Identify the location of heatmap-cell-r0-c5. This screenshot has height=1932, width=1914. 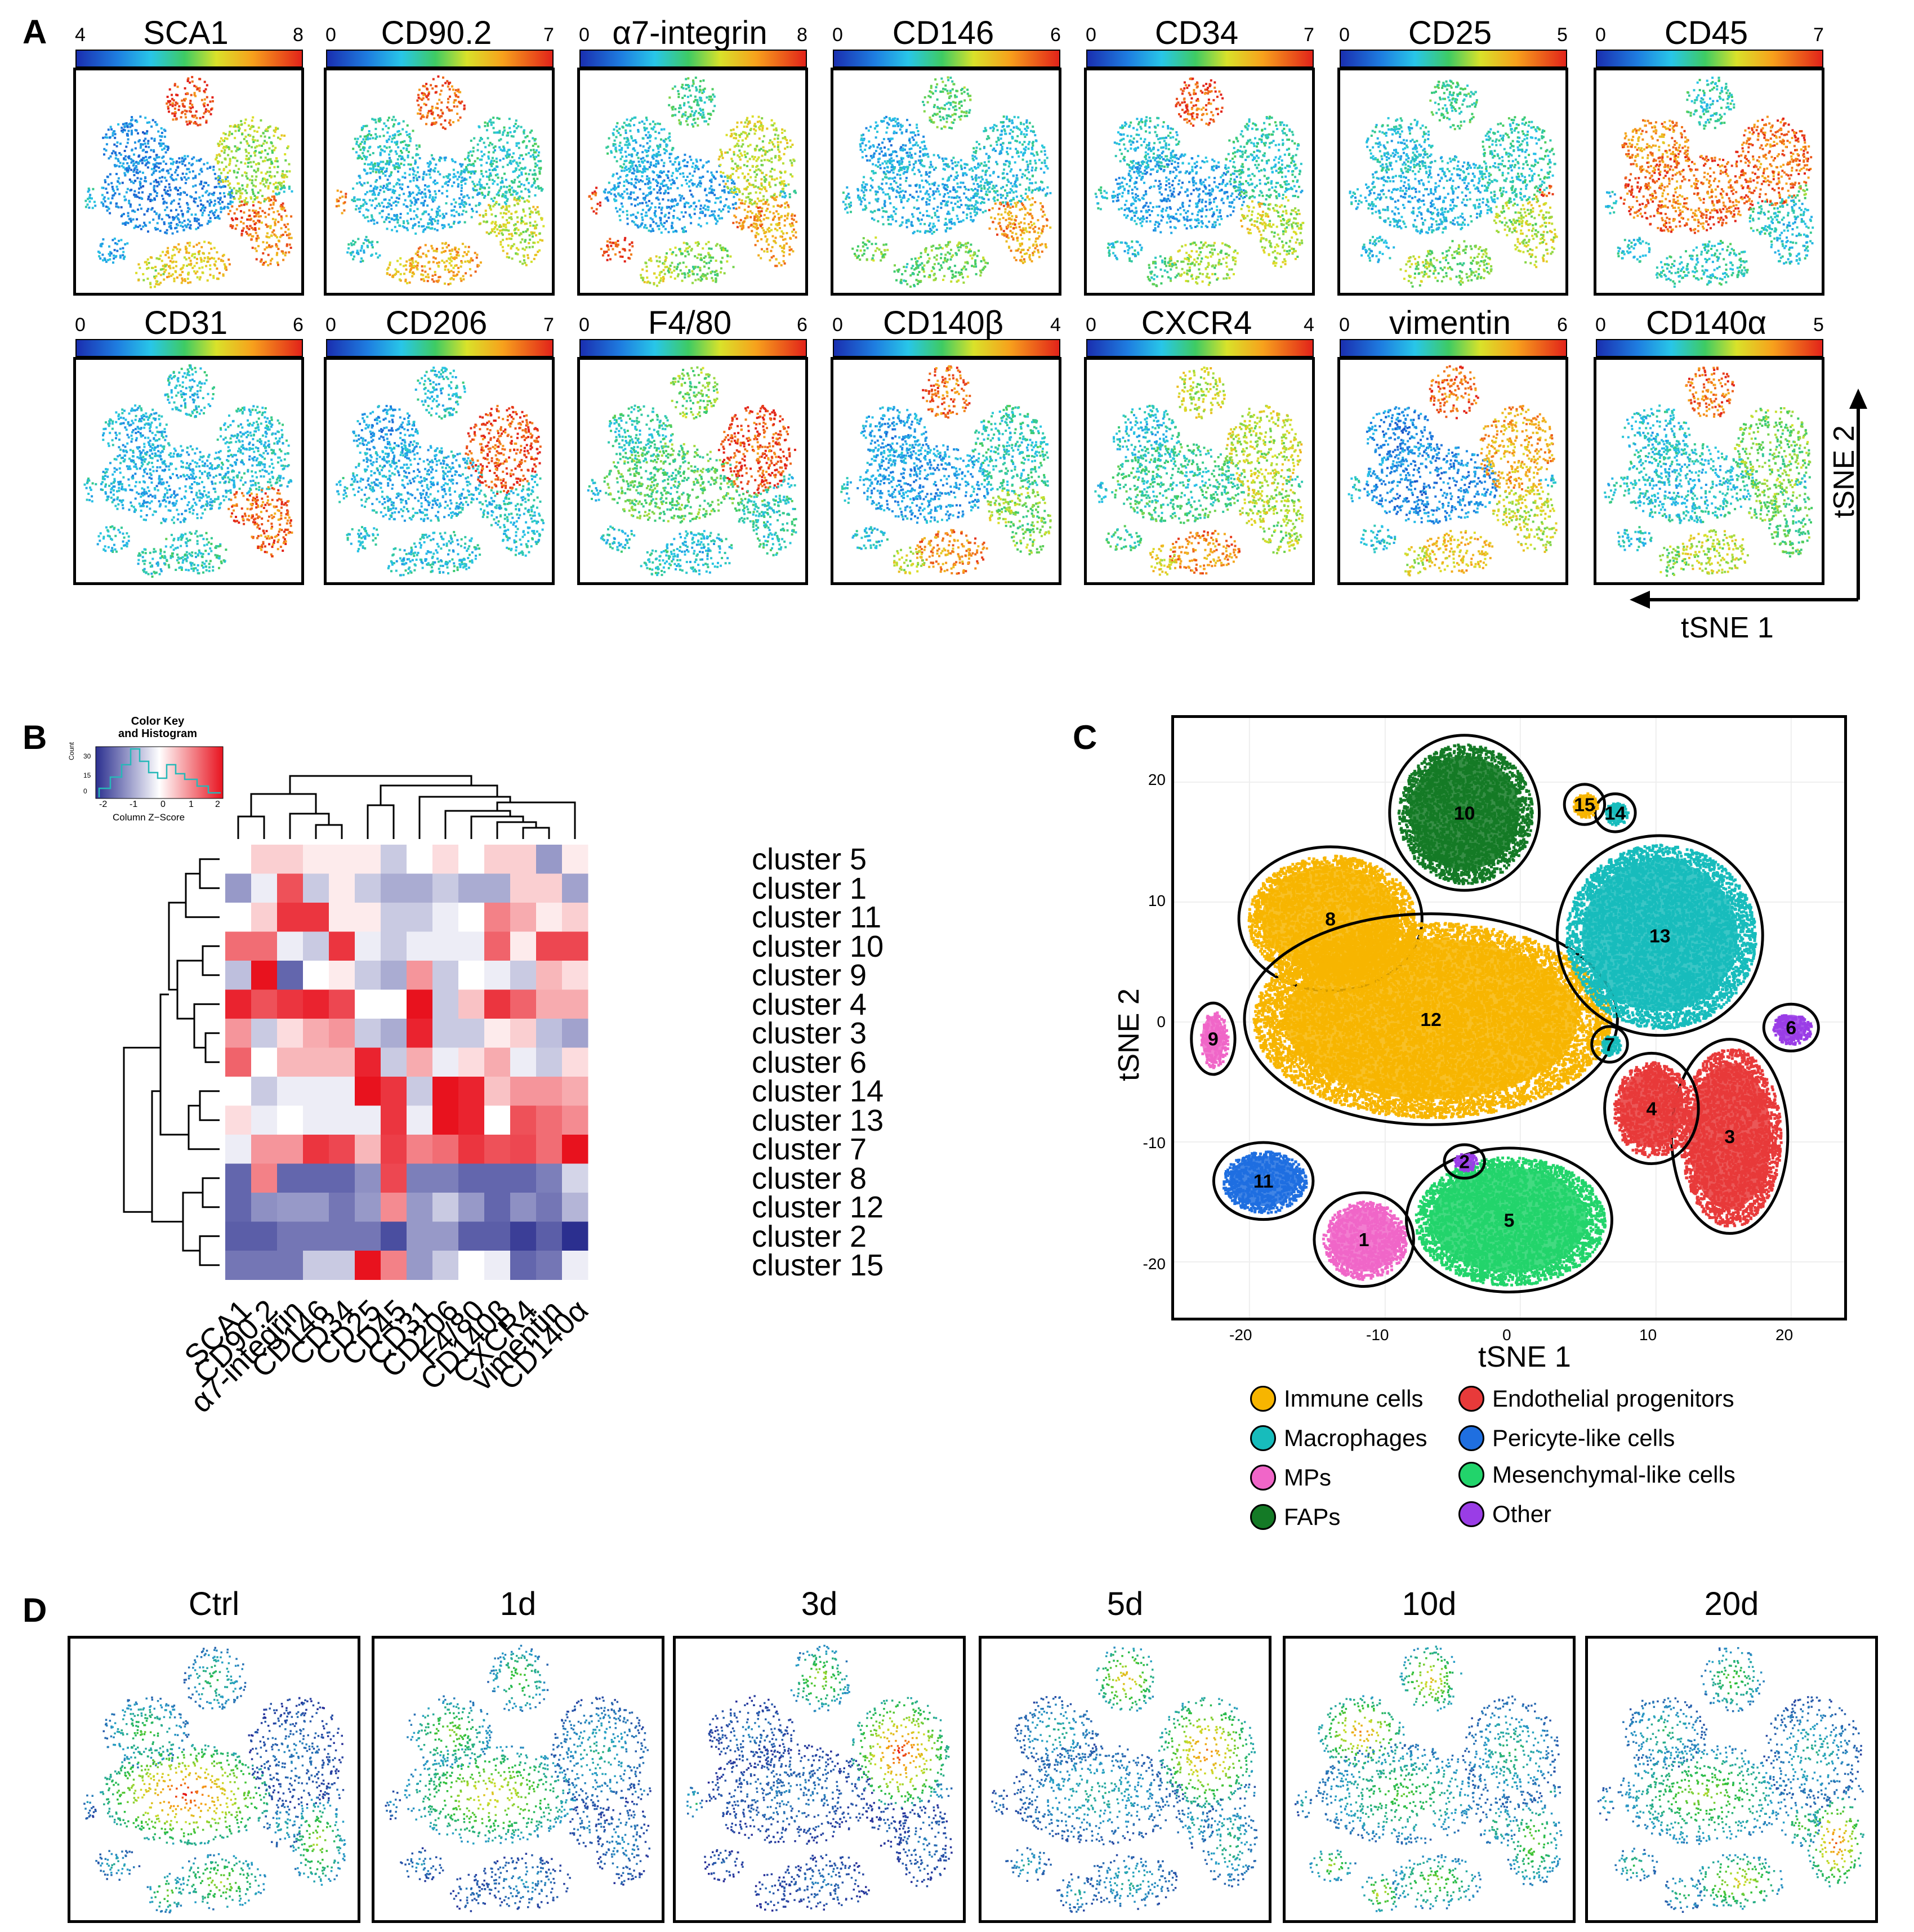
(368, 860).